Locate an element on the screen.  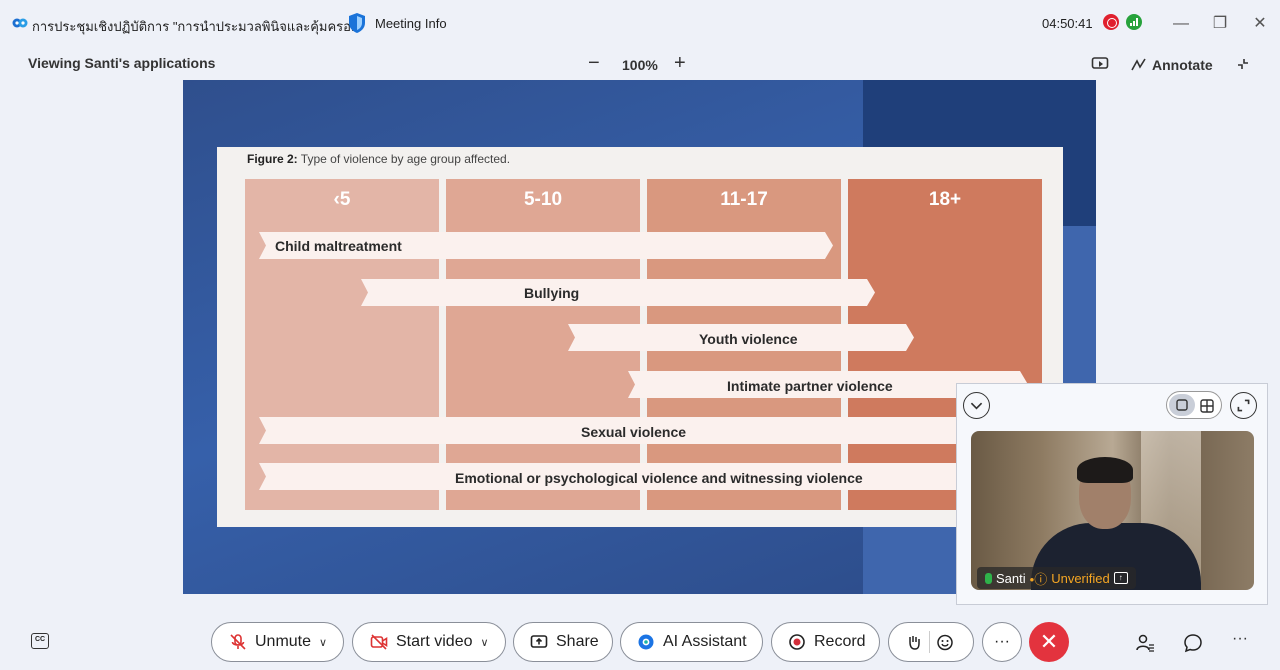
grid-view-icon is located at coordinates (1207, 406).